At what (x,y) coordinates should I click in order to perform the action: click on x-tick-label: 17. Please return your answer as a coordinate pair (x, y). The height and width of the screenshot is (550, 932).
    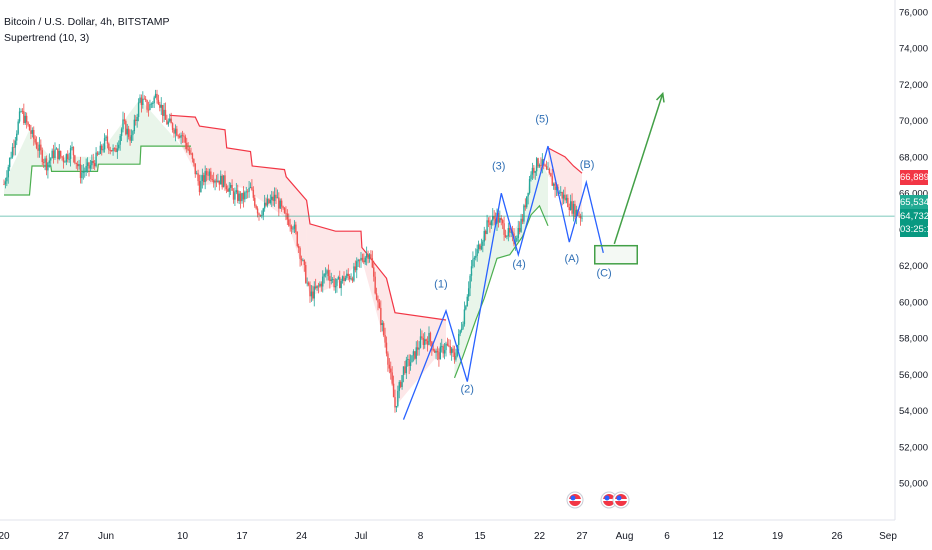
    Looking at the image, I should click on (242, 536).